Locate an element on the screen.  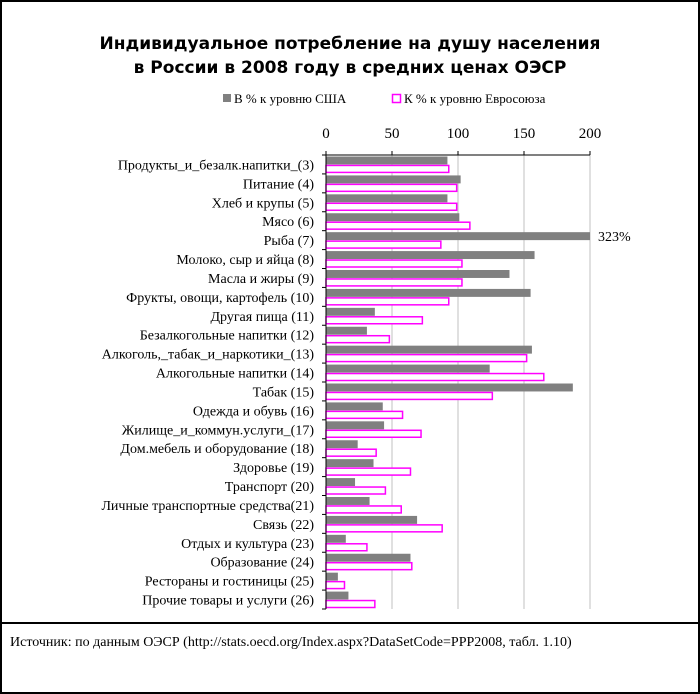
legend-swatch-usa is located at coordinates (227, 98).